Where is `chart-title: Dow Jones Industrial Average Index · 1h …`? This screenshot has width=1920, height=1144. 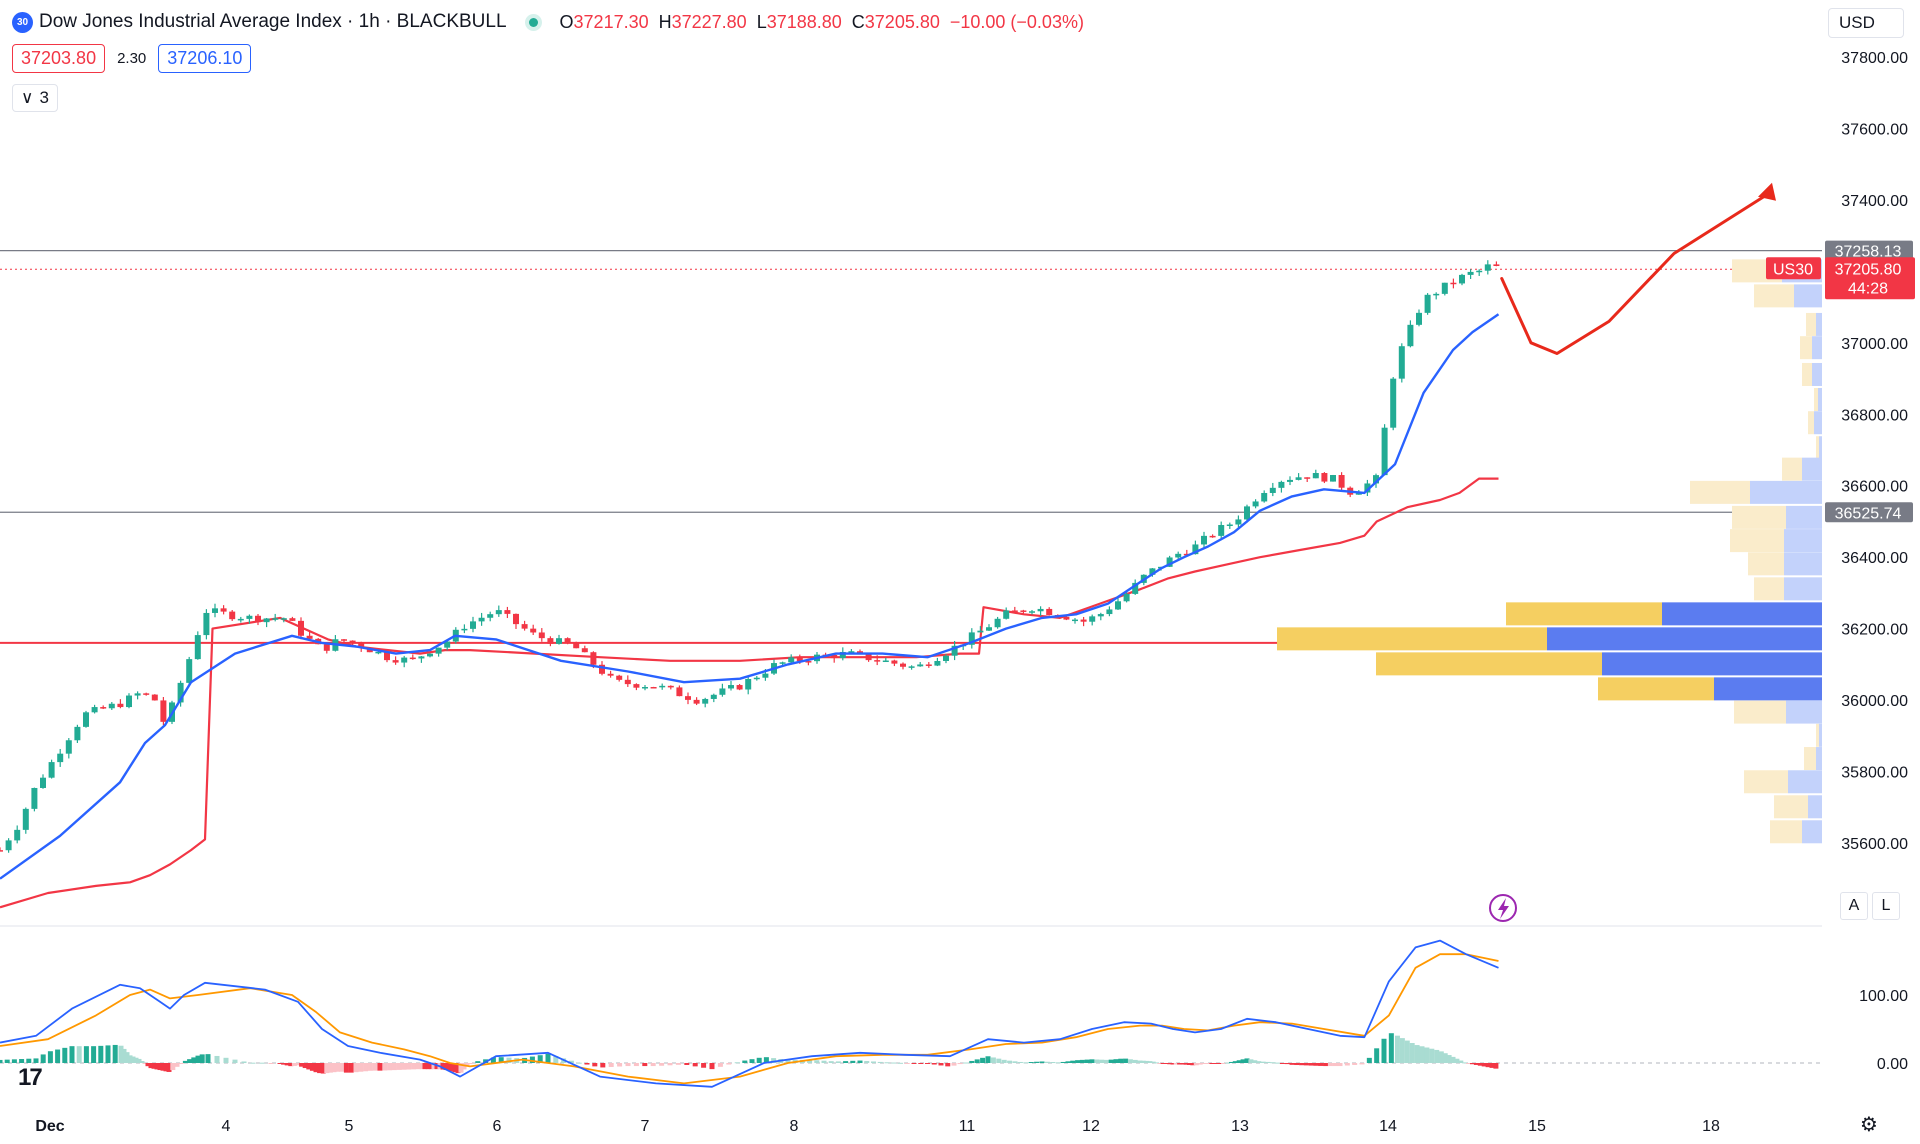 chart-title: Dow Jones Industrial Average Index · 1h … is located at coordinates (273, 21).